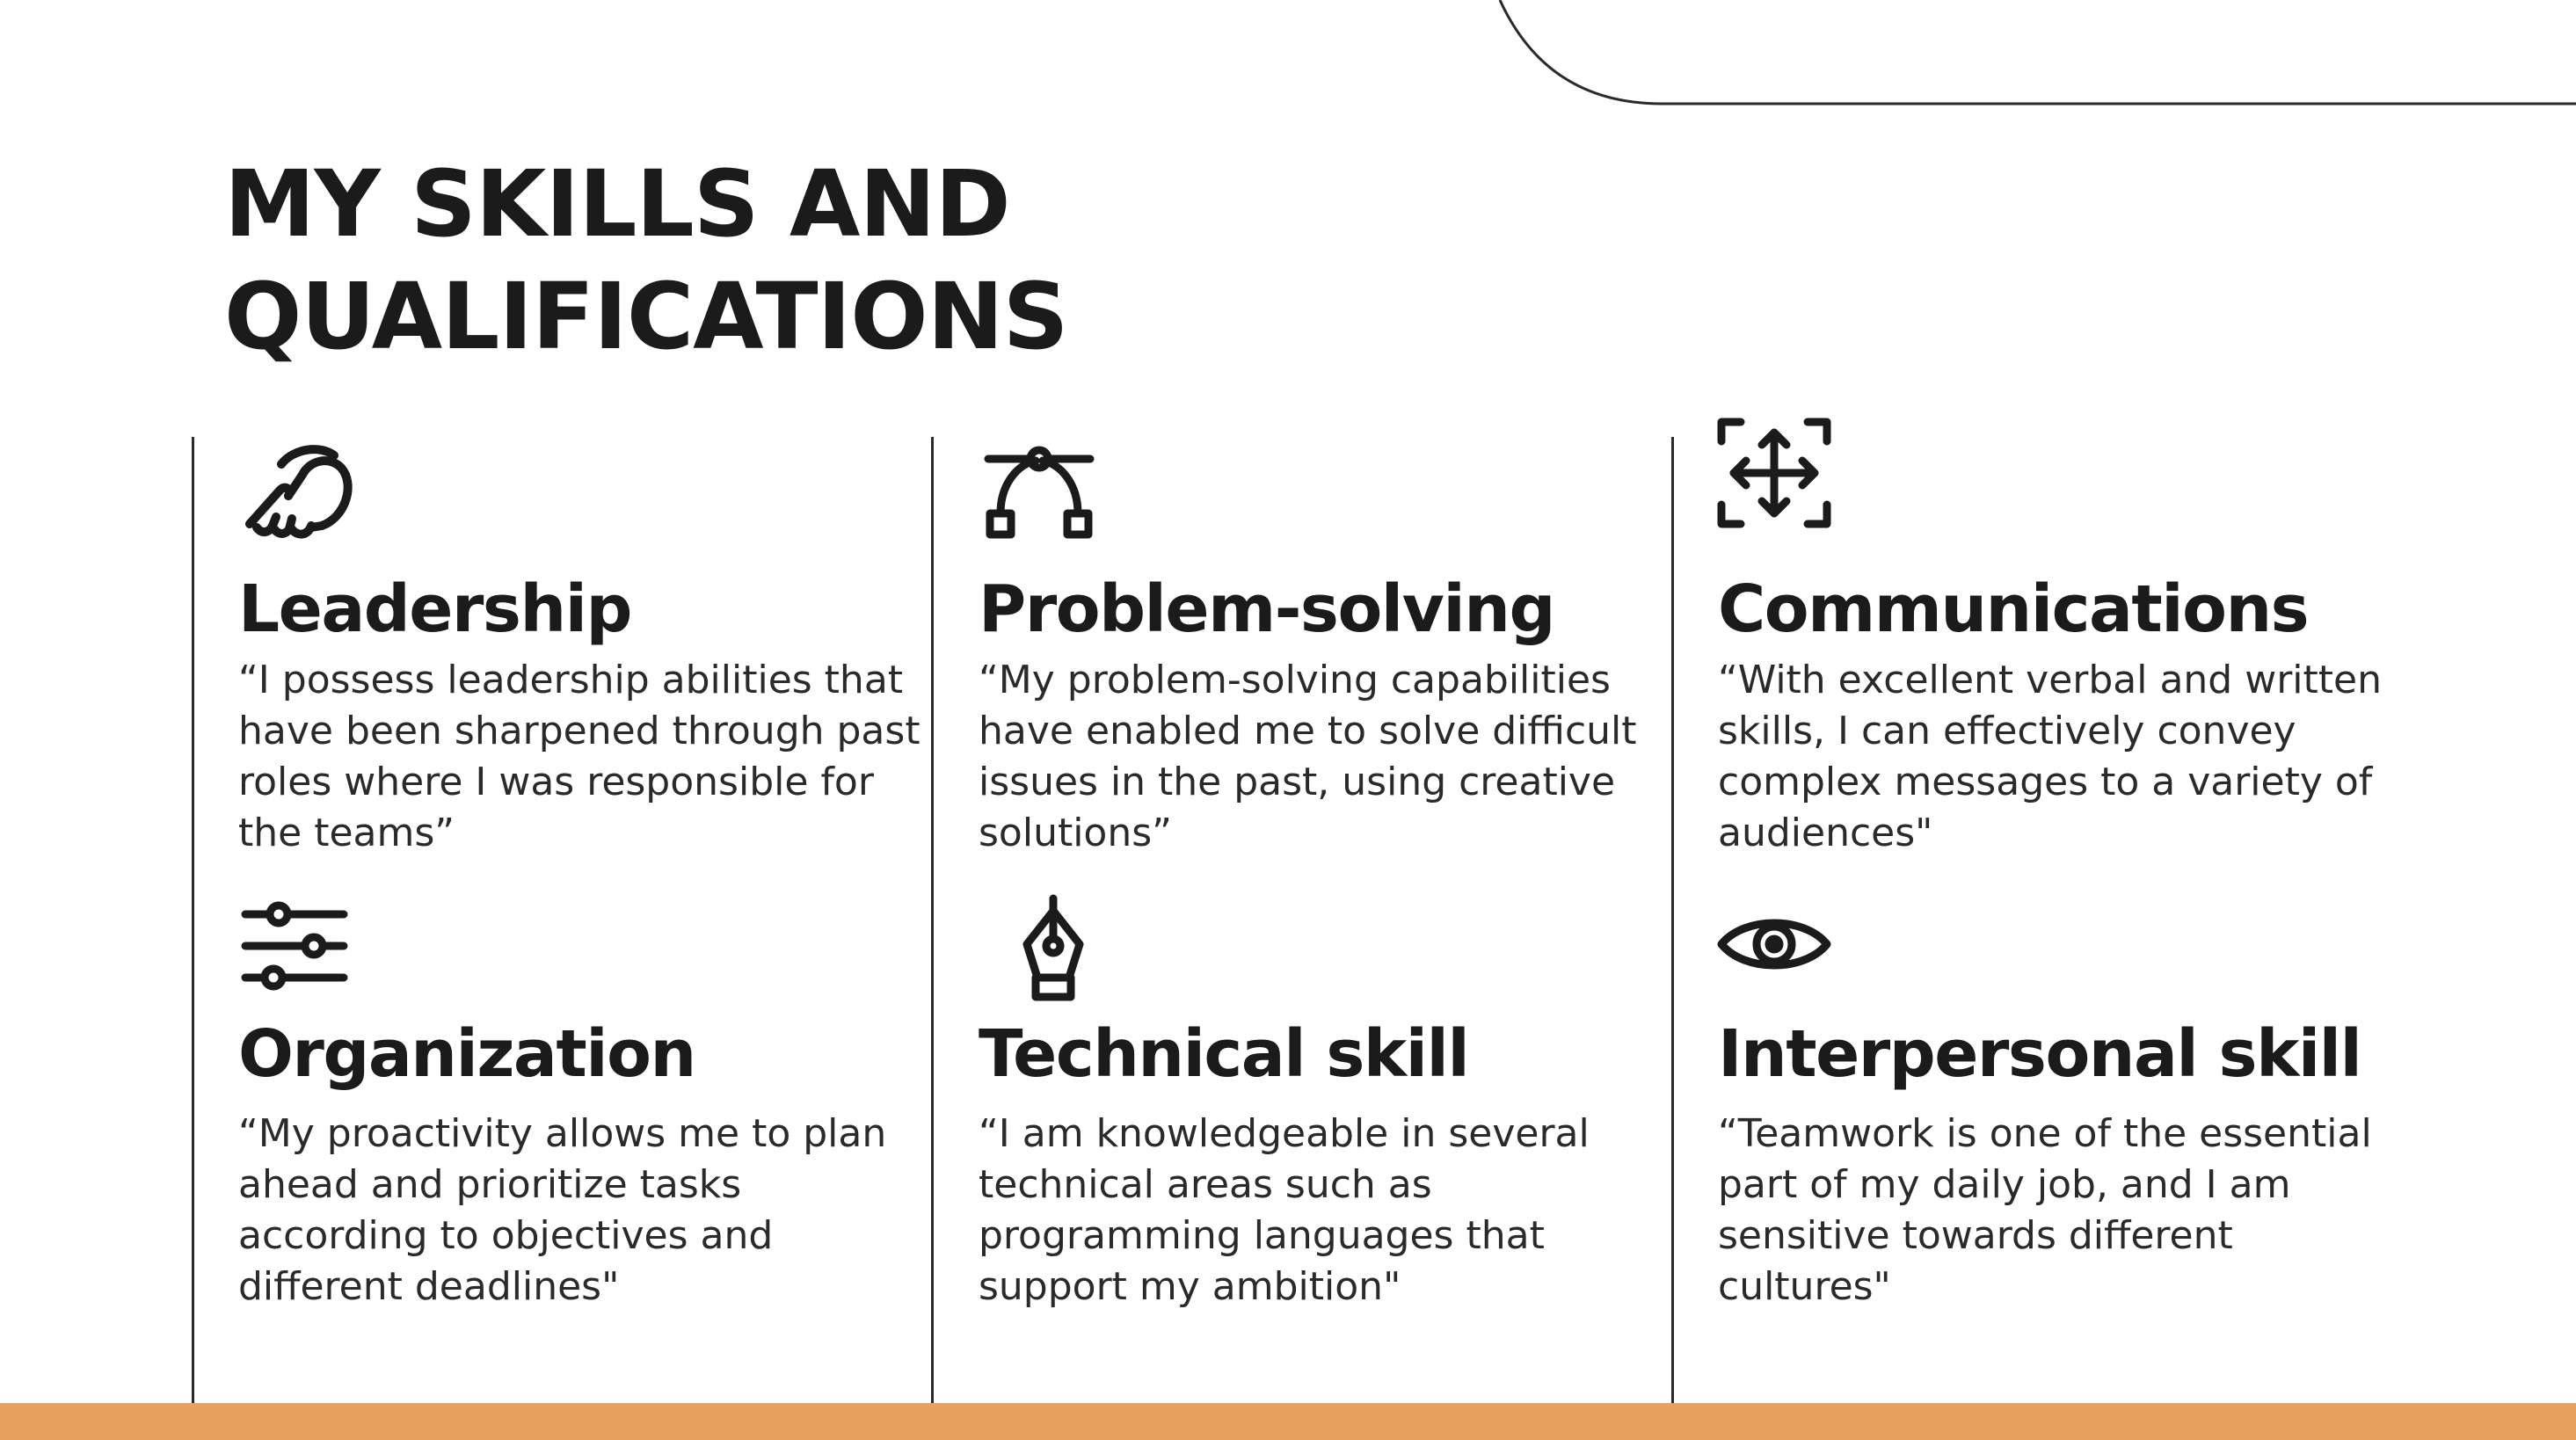 The image size is (2576, 1440). I want to click on skill-title-organization: Organization, so click(467, 1054).